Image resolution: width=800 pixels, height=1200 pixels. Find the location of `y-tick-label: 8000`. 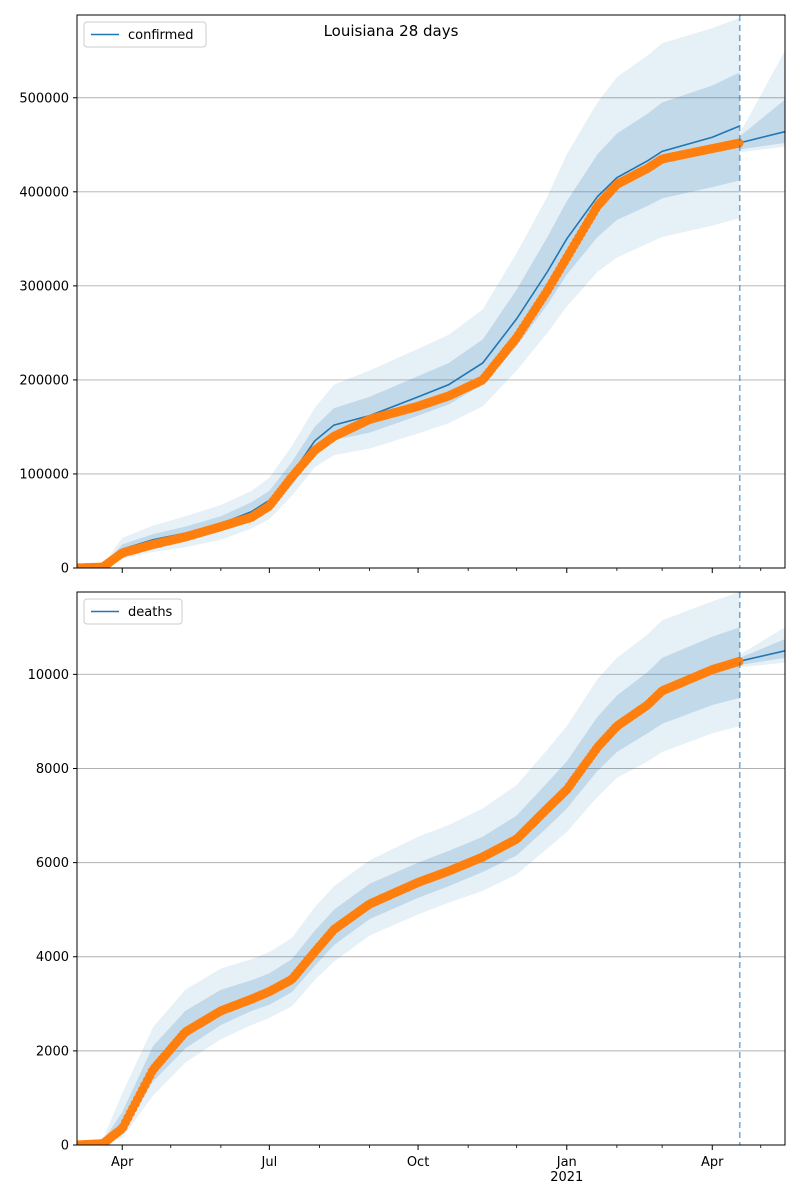

y-tick-label: 8000 is located at coordinates (52, 769).